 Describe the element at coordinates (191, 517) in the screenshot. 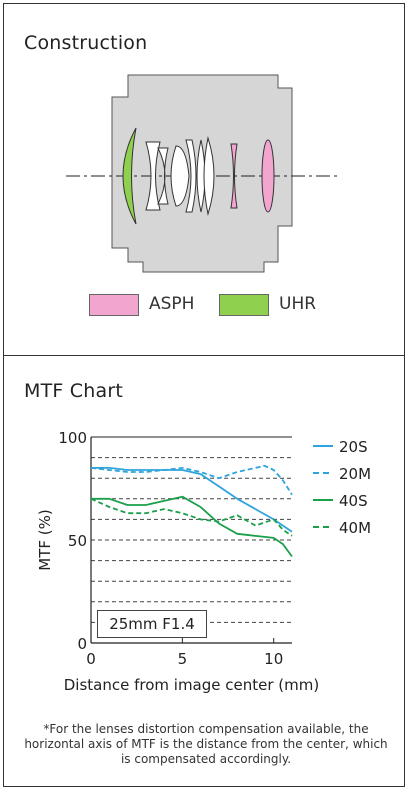

I see `series-line-40M` at that location.